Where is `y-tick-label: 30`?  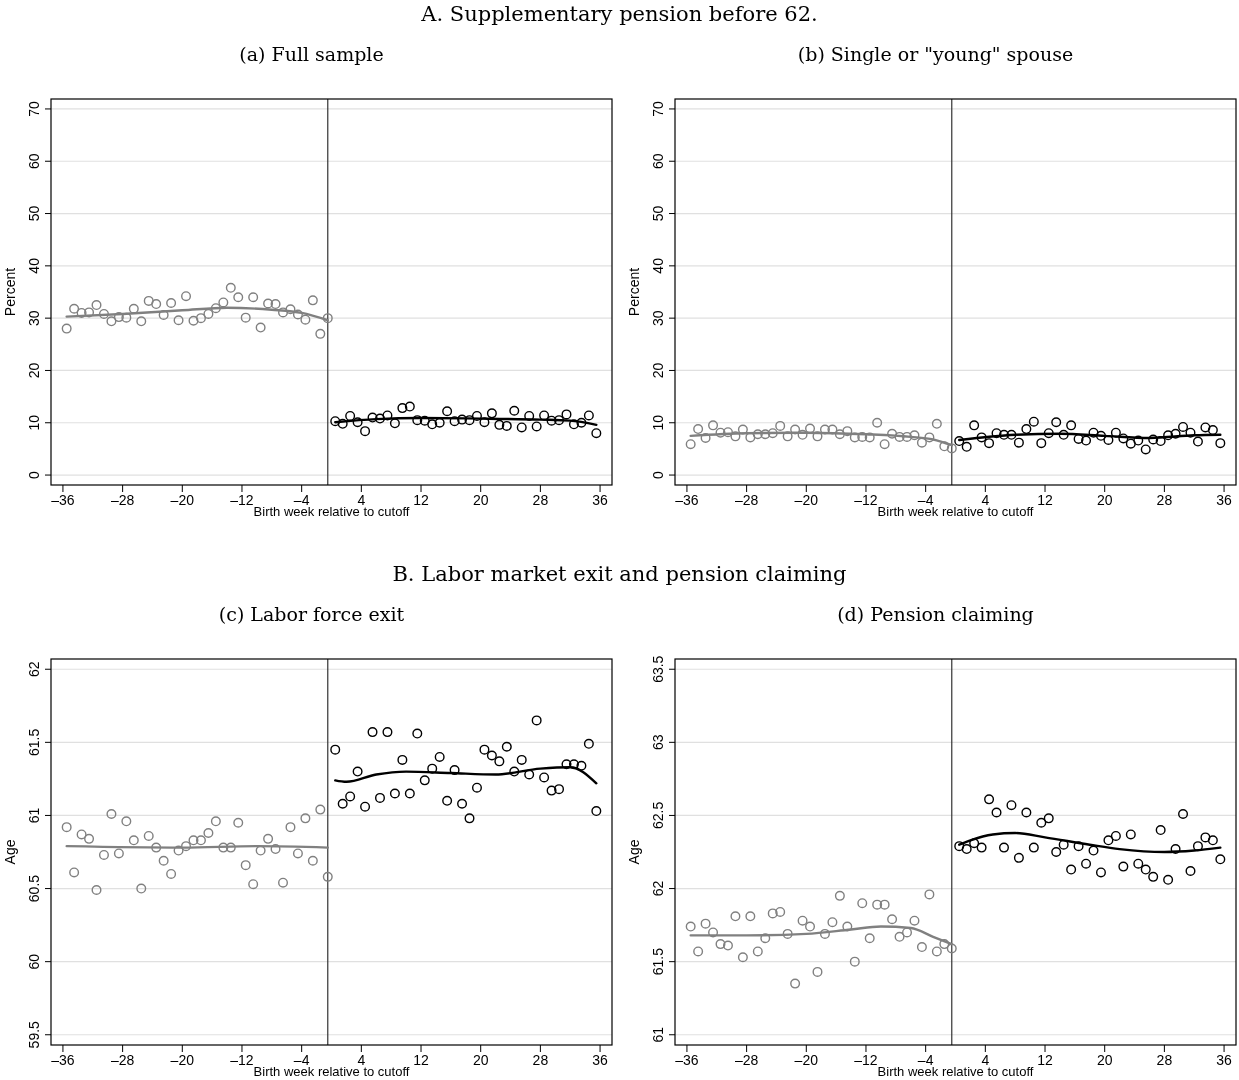
y-tick-label: 30 is located at coordinates (34, 318).